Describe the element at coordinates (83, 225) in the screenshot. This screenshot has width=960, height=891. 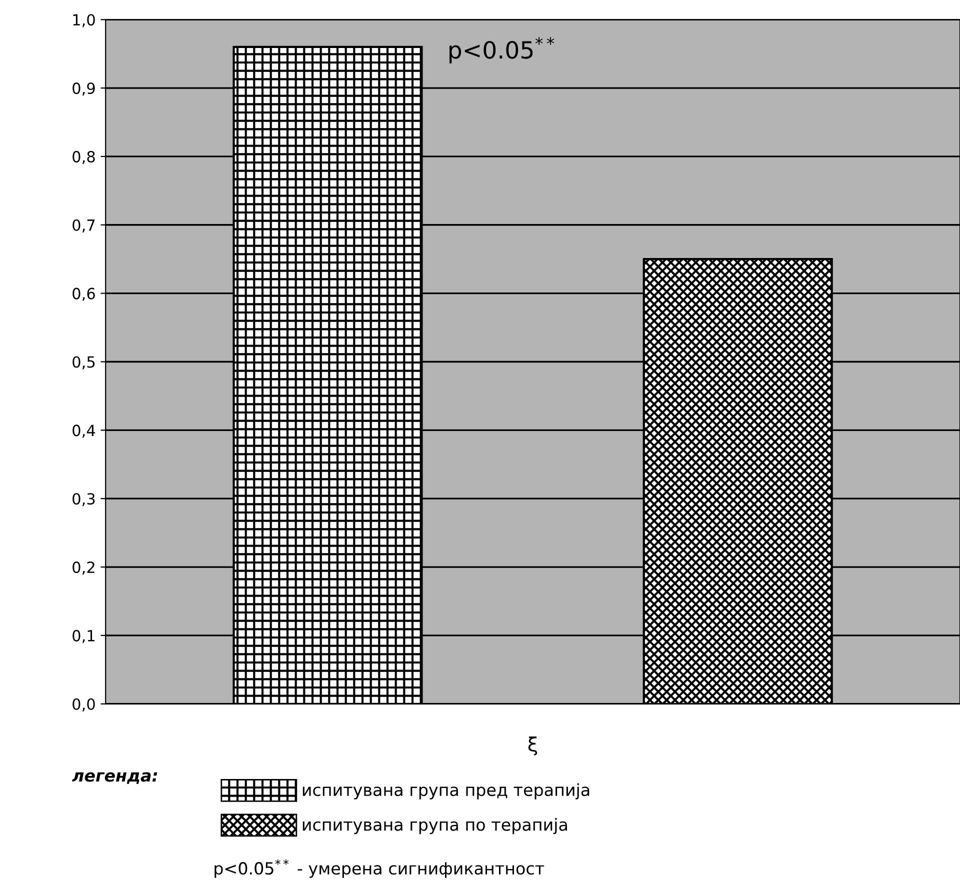
I see `y-tick-label: 0,7` at that location.